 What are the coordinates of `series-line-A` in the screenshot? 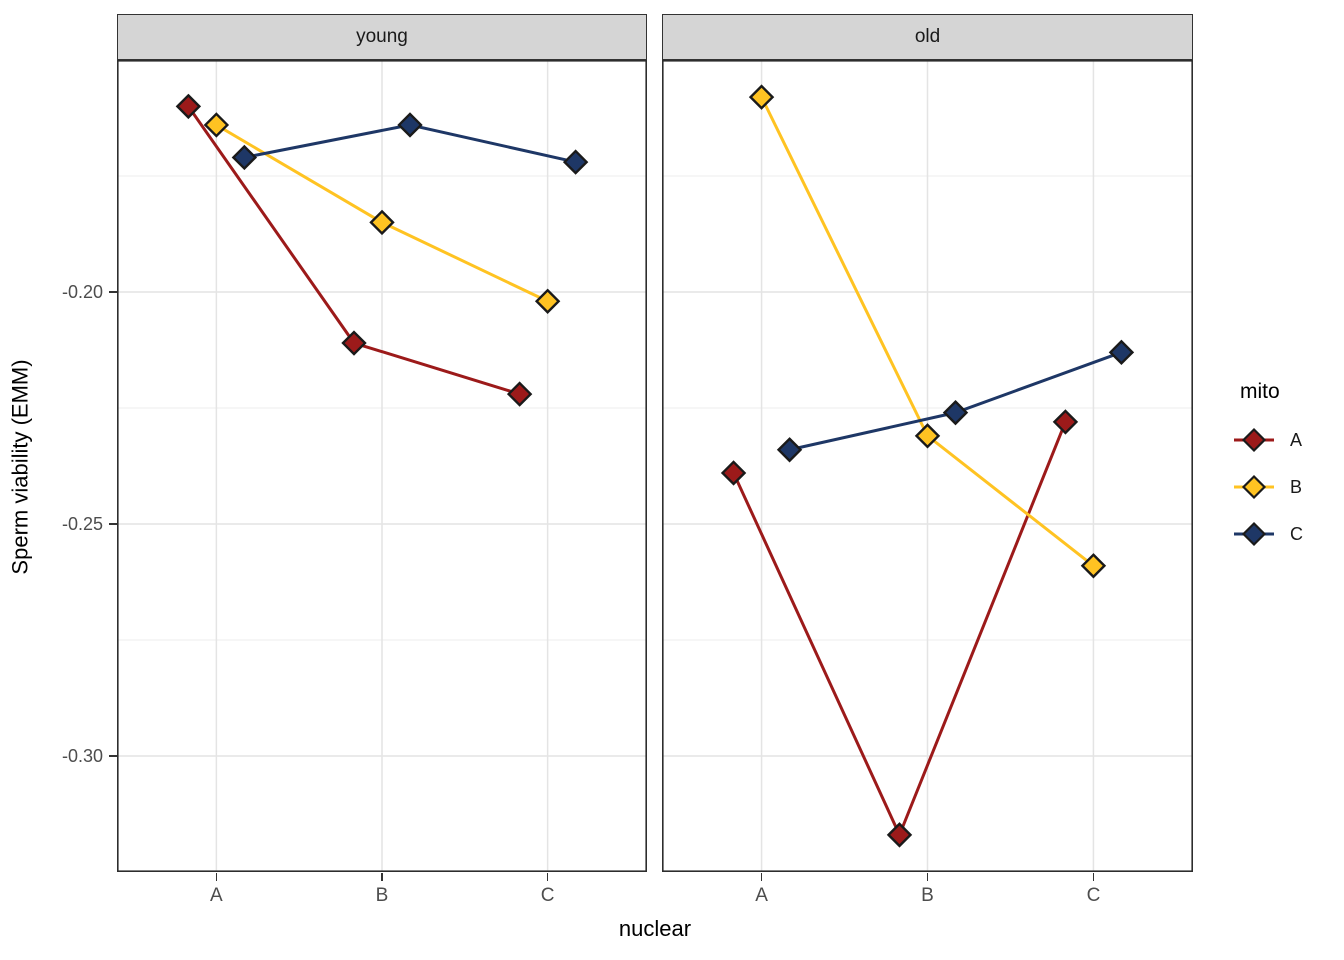 It's located at (899, 630).